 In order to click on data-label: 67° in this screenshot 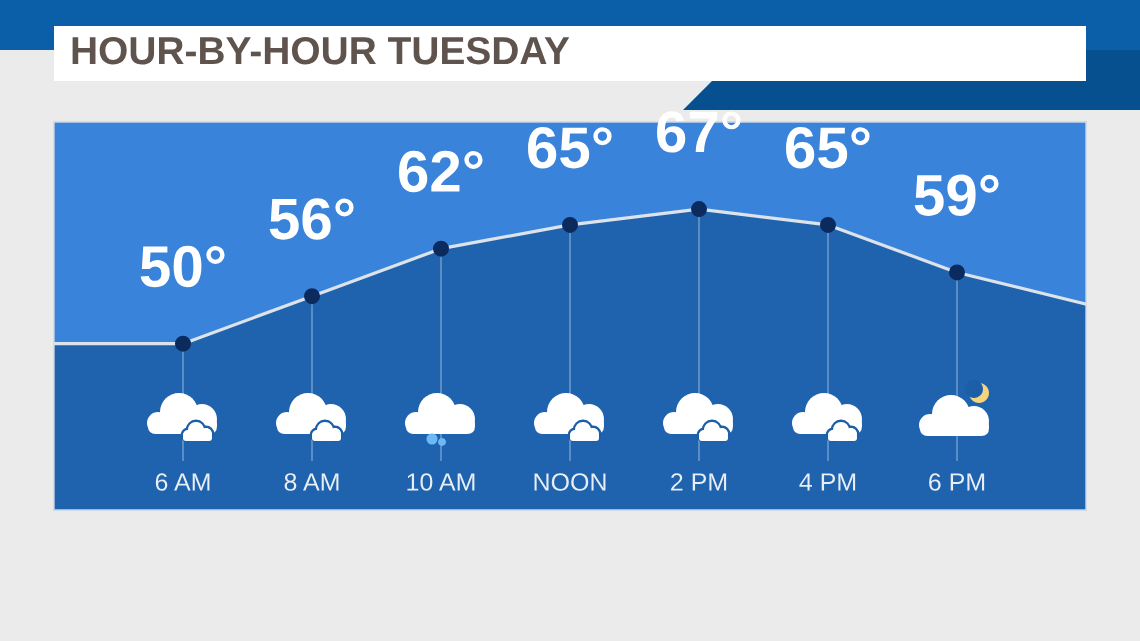, I will do `click(699, 132)`.